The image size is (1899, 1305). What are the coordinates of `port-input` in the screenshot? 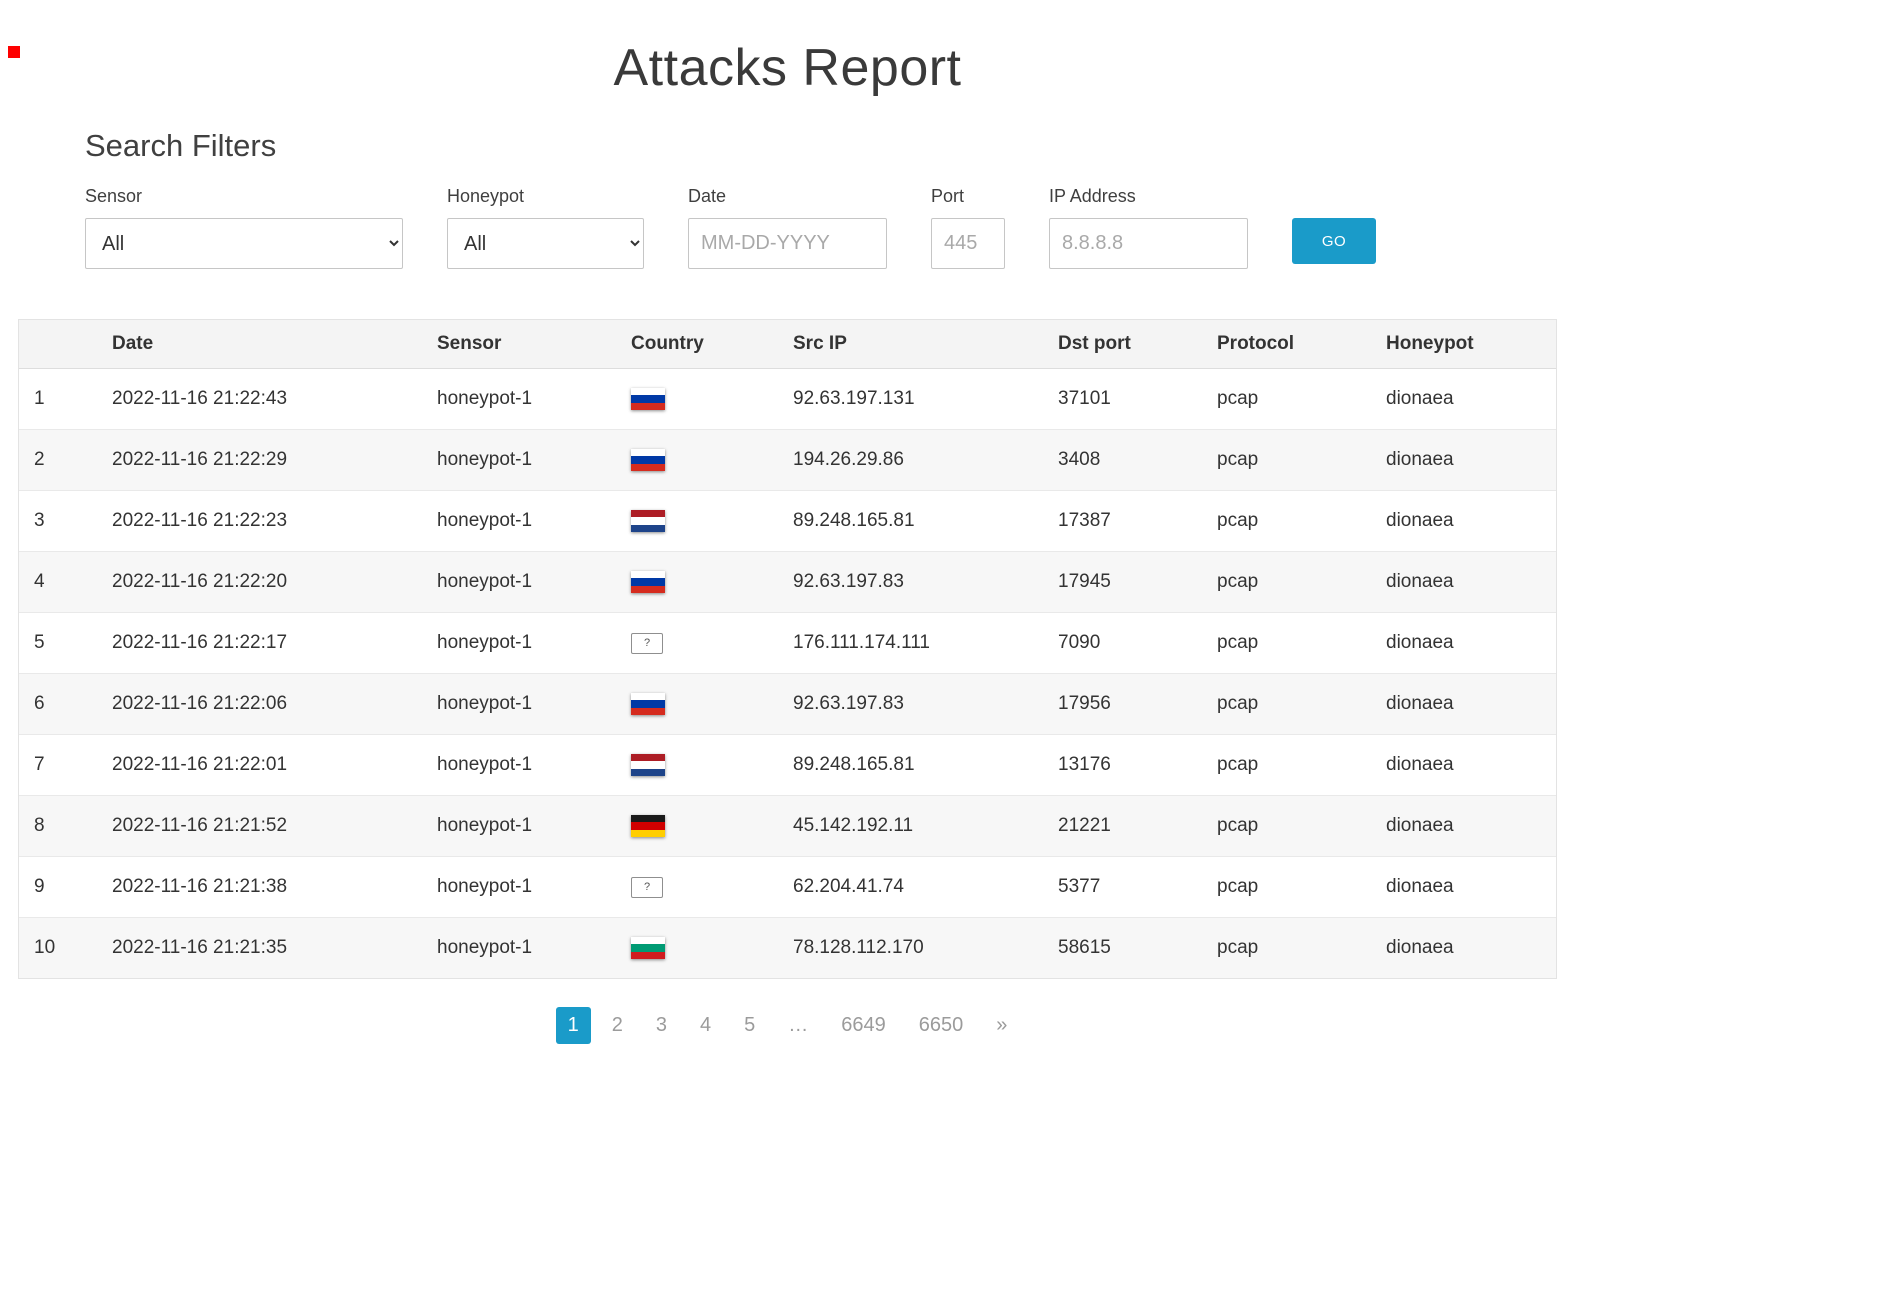 It's located at (968, 243).